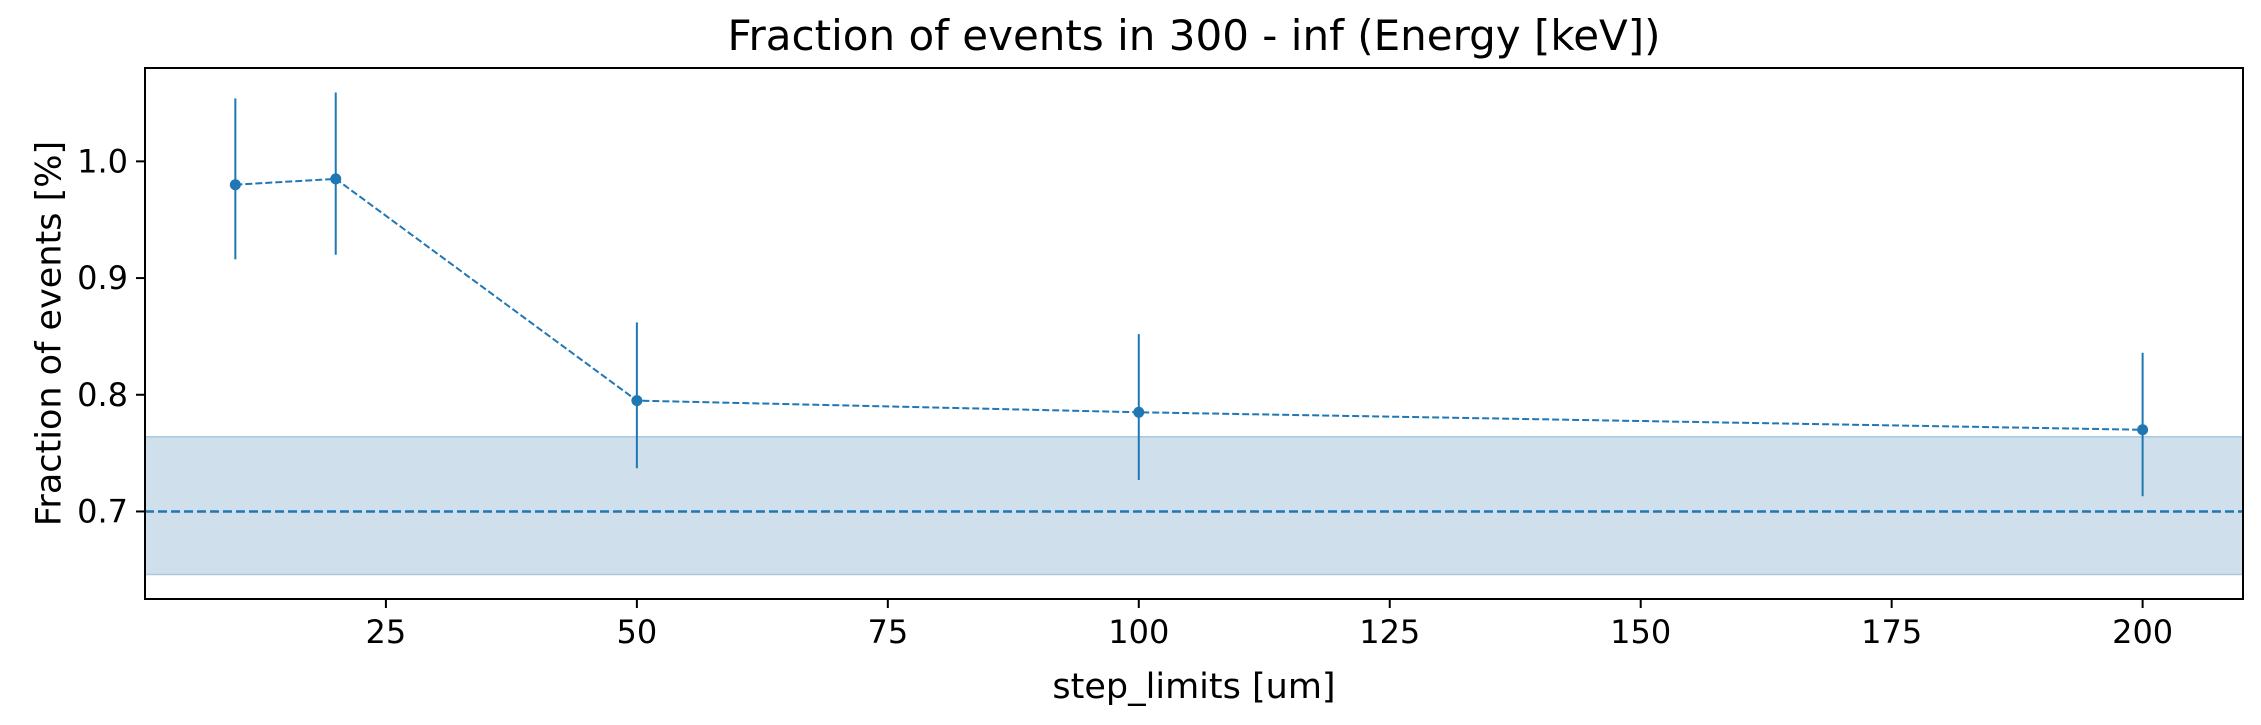 This screenshot has height=725, width=2261. I want to click on x-tick-label: 150, so click(1640, 632).